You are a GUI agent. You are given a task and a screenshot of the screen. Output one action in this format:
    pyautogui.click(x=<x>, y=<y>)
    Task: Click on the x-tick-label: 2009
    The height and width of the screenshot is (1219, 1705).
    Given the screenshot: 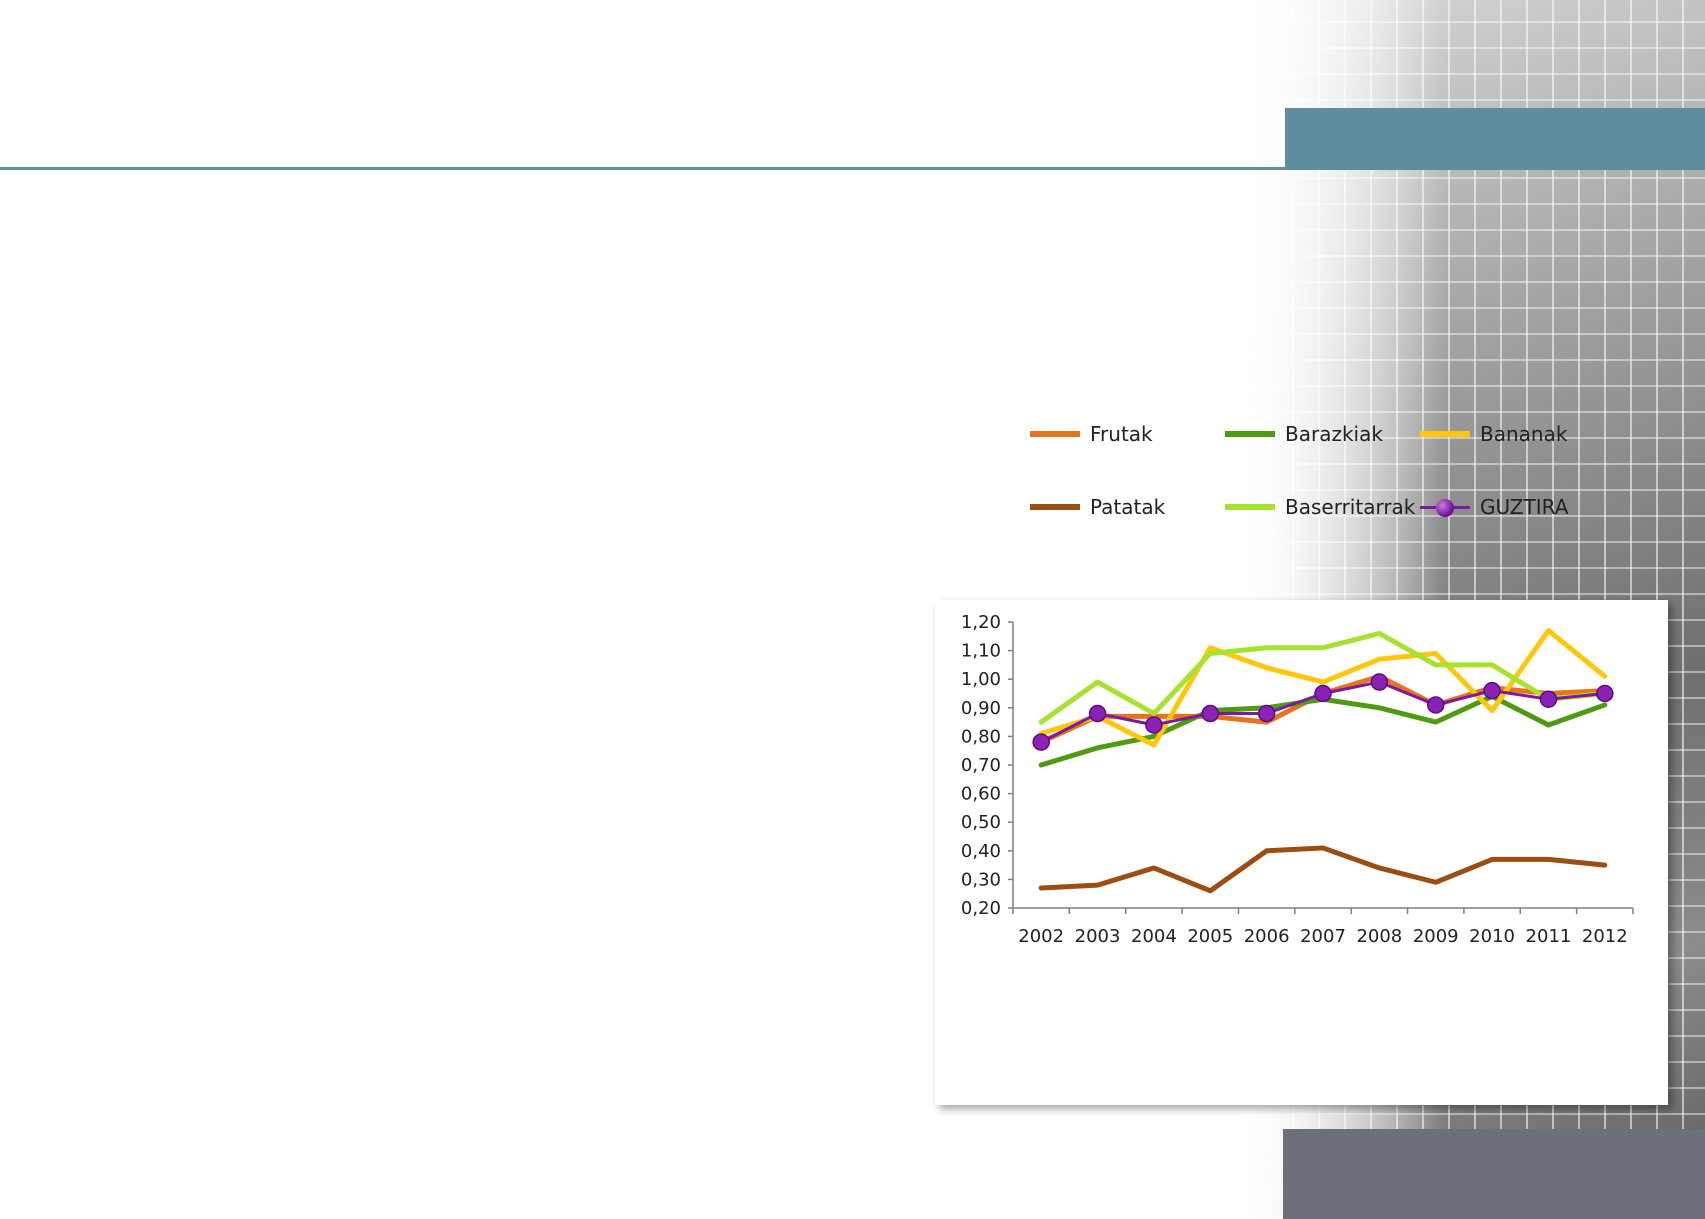 What is the action you would take?
    pyautogui.click(x=1436, y=936)
    